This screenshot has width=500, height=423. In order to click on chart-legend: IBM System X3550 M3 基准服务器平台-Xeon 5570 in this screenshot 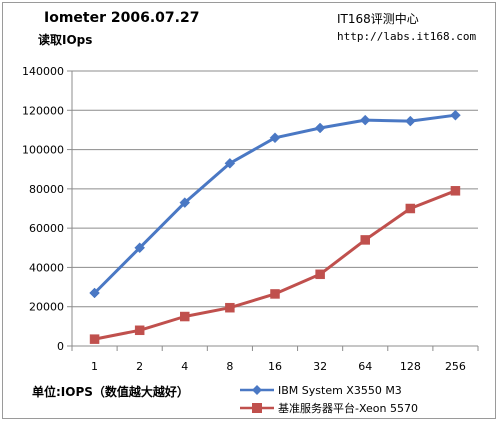, I will do `click(365, 399)`.